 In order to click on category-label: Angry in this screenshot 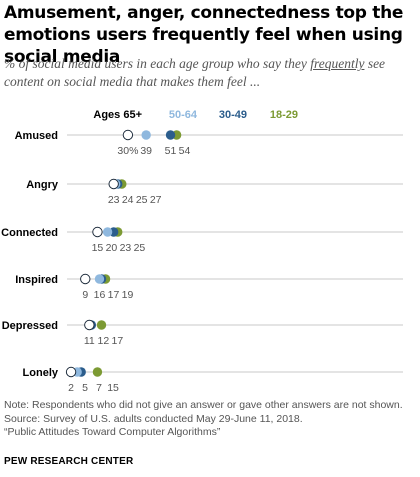, I will do `click(42, 185)`.